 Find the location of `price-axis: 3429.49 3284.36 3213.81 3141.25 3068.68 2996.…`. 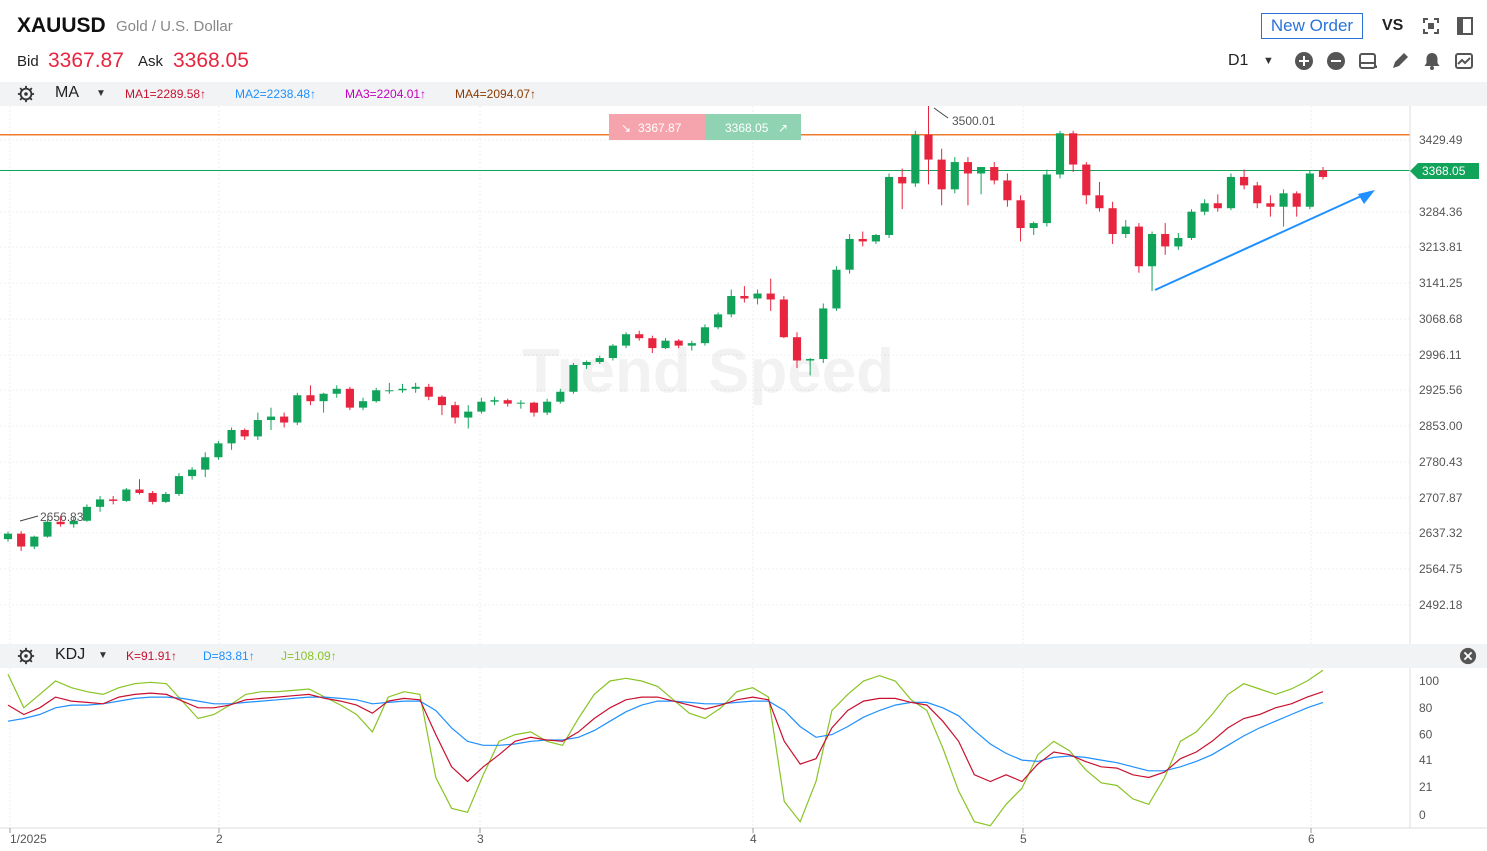

price-axis: 3429.49 3284.36 3213.81 3141.25 3068.68 2996.… is located at coordinates (1436, 375).